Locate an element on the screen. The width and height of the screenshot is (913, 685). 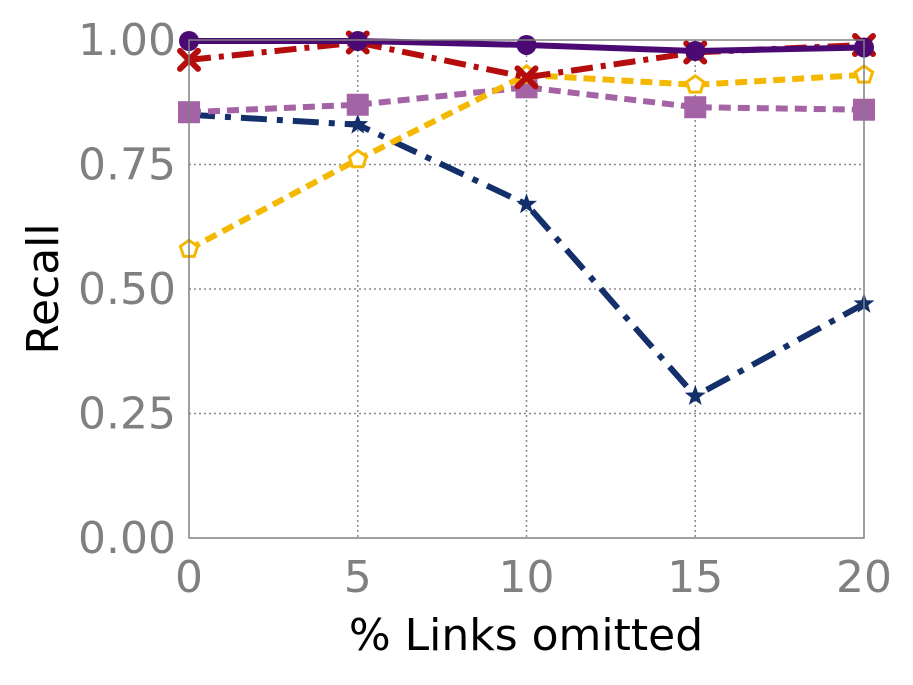
x-tick-label: 0 is located at coordinates (189, 577).